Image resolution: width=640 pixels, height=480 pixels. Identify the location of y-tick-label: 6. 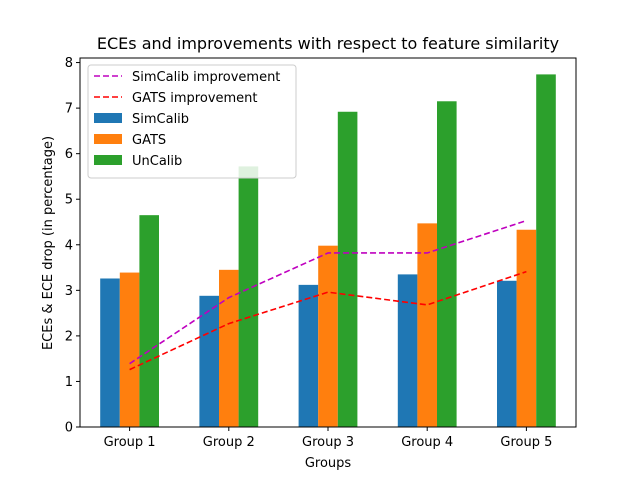
(69, 154).